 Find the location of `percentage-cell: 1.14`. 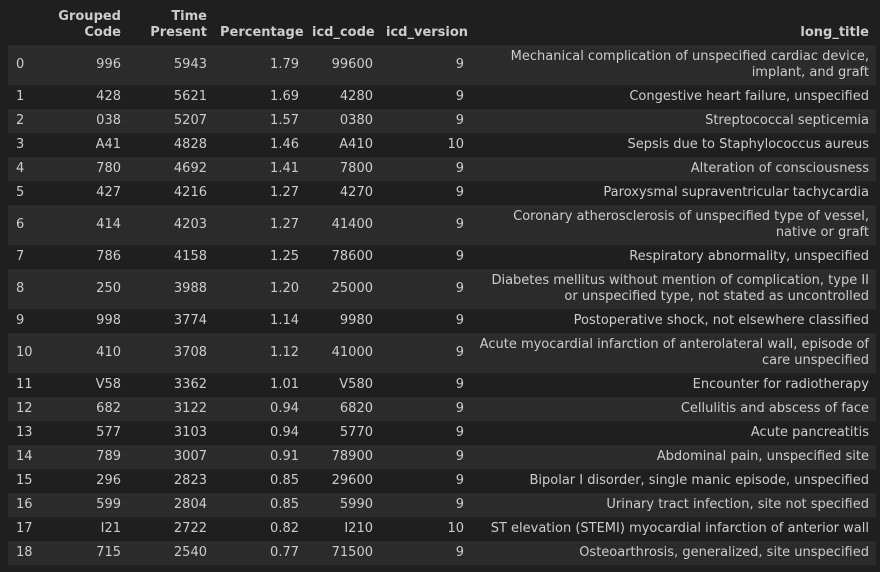

percentage-cell: 1.14 is located at coordinates (284, 320).